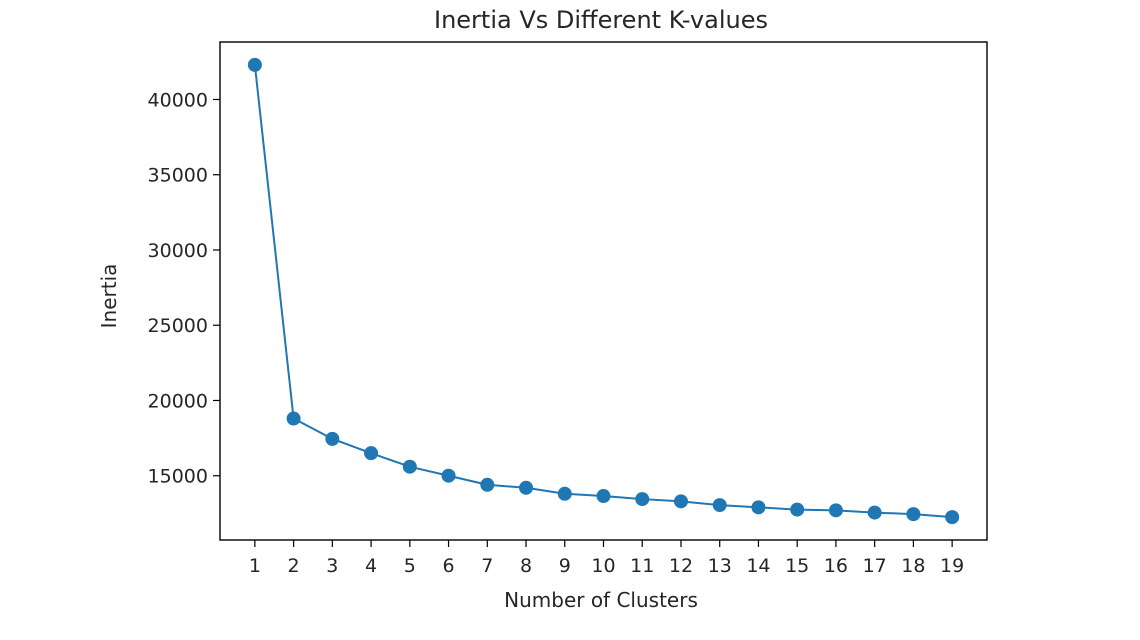  Describe the element at coordinates (449, 566) in the screenshot. I see `x-tick-label: 6` at that location.